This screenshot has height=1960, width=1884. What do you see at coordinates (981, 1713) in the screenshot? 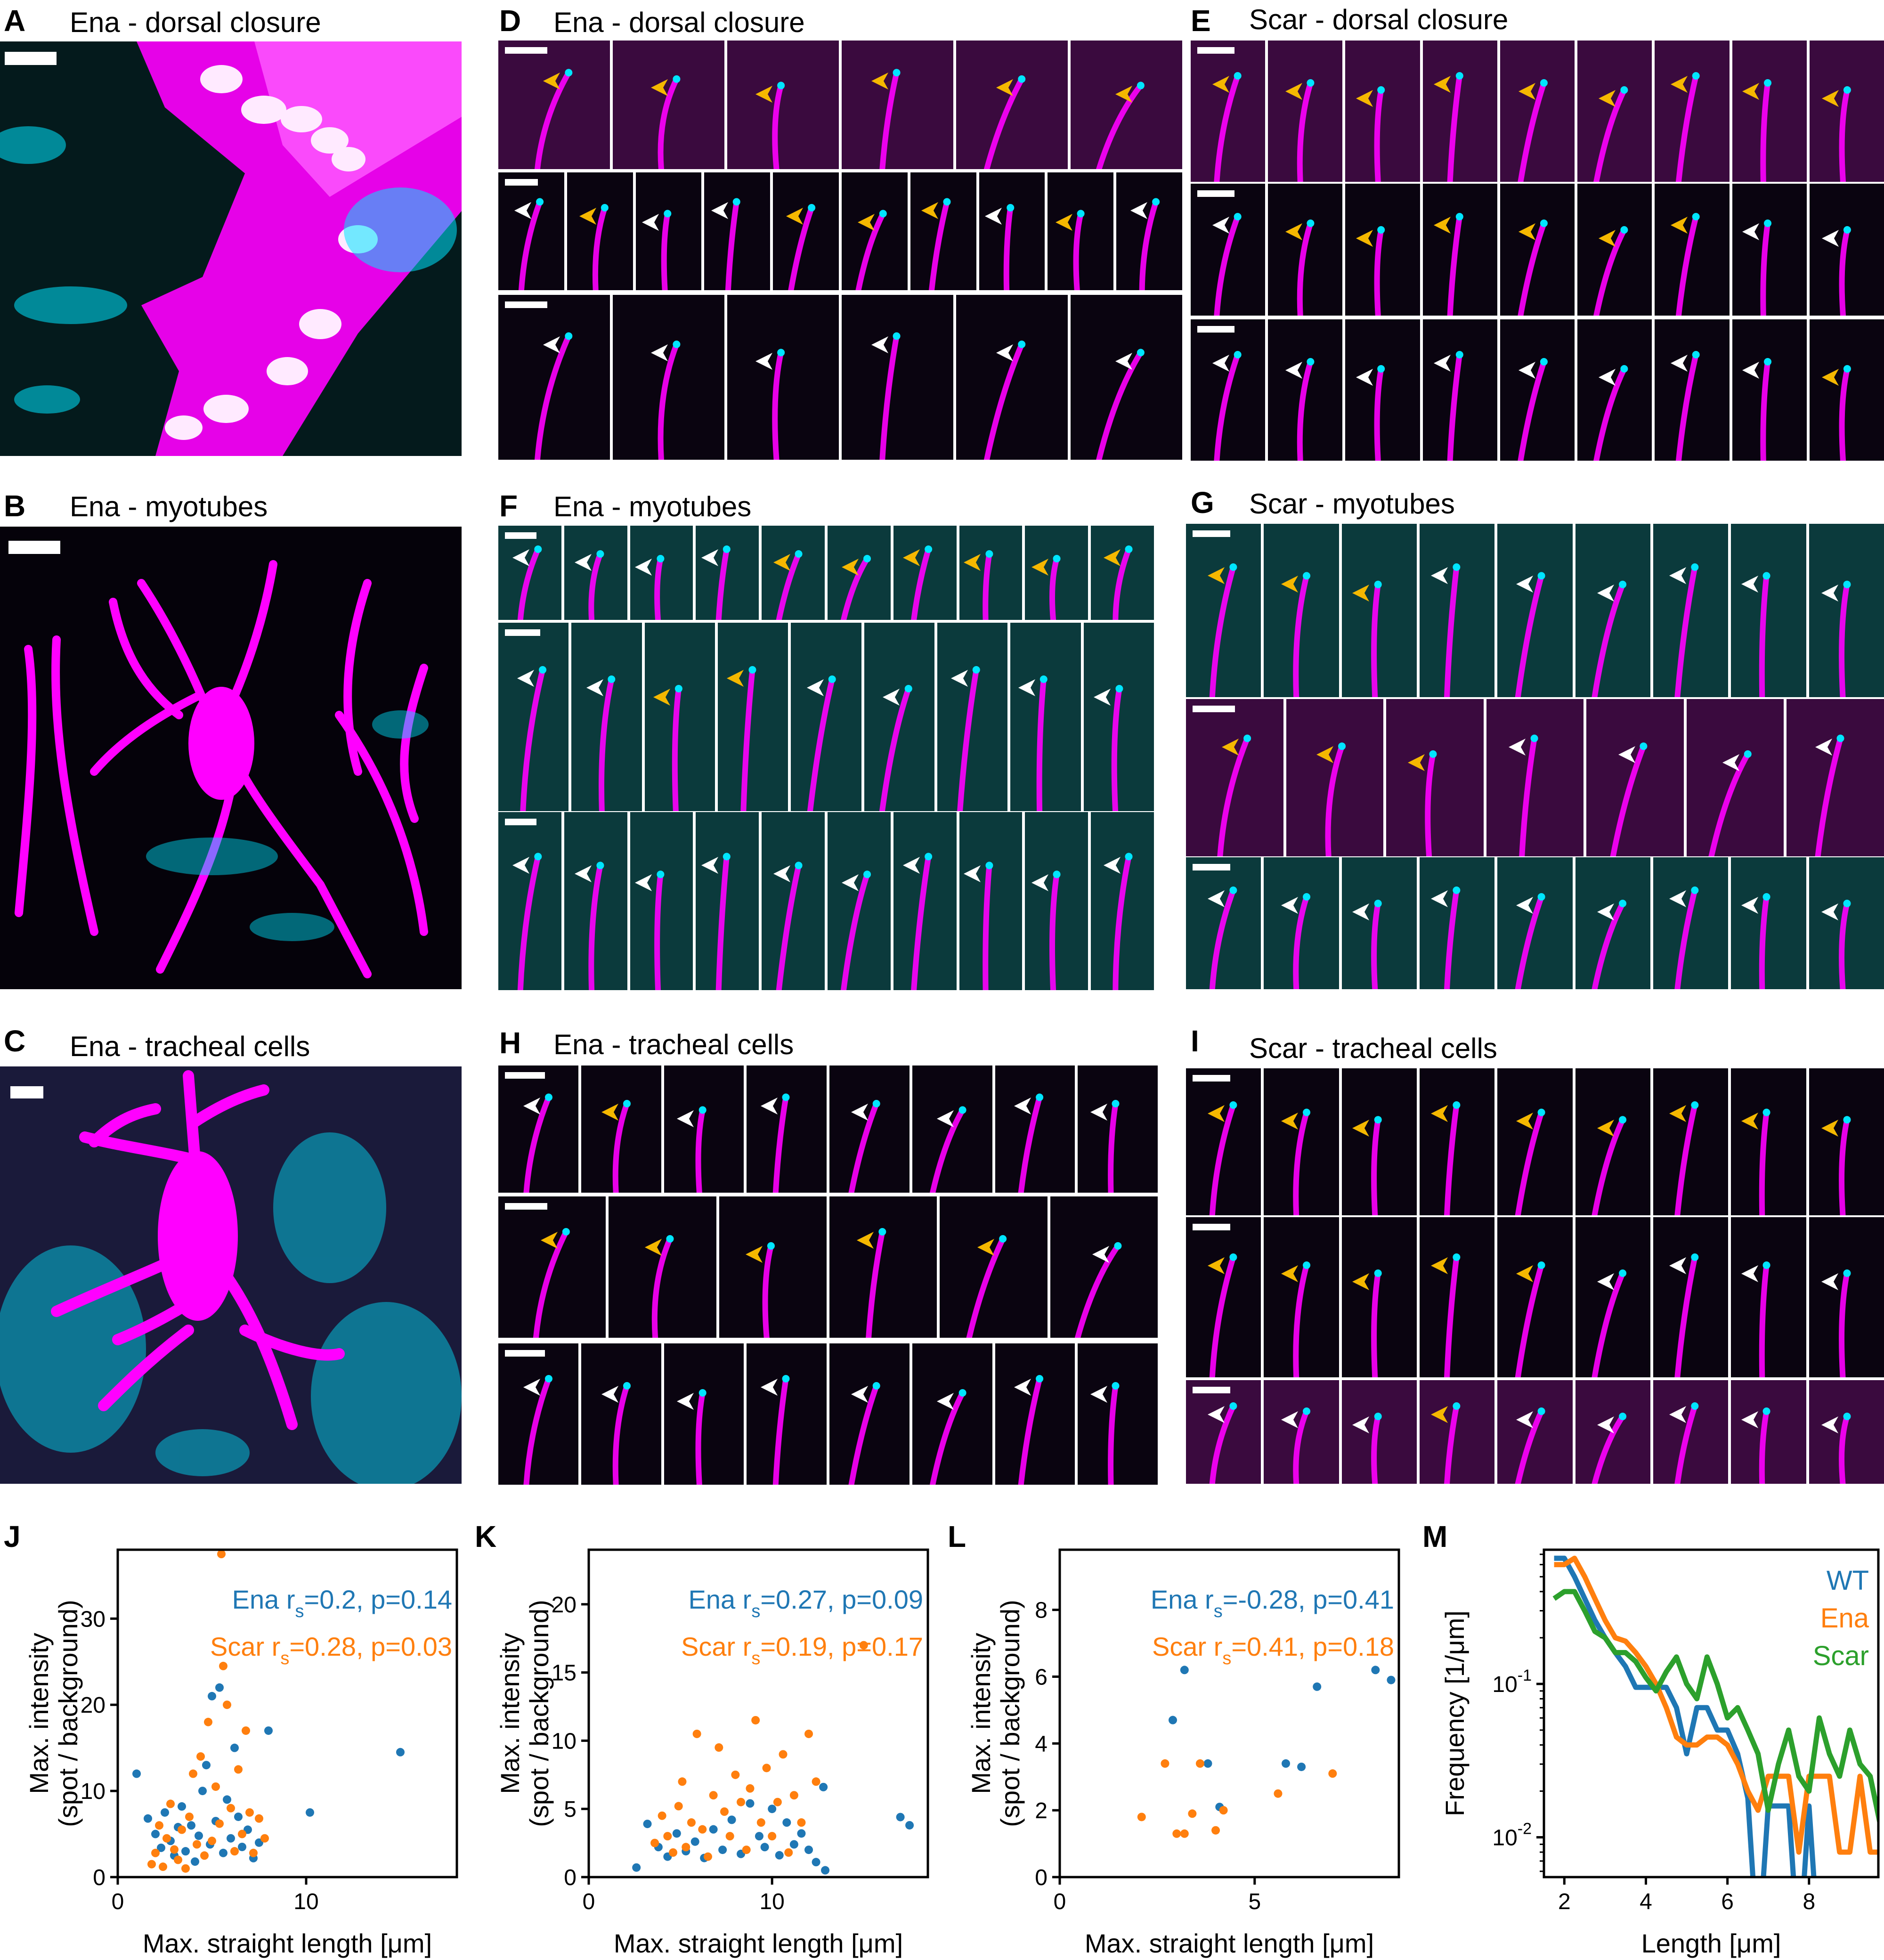
I see `y-axis-label-line: Max. intensity` at bounding box center [981, 1713].